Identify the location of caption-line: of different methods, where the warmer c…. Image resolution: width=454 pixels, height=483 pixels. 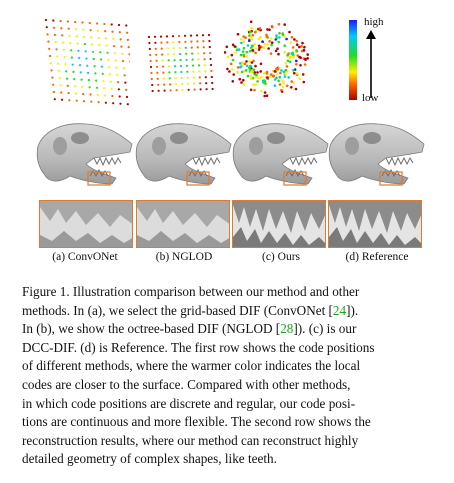
(191, 366).